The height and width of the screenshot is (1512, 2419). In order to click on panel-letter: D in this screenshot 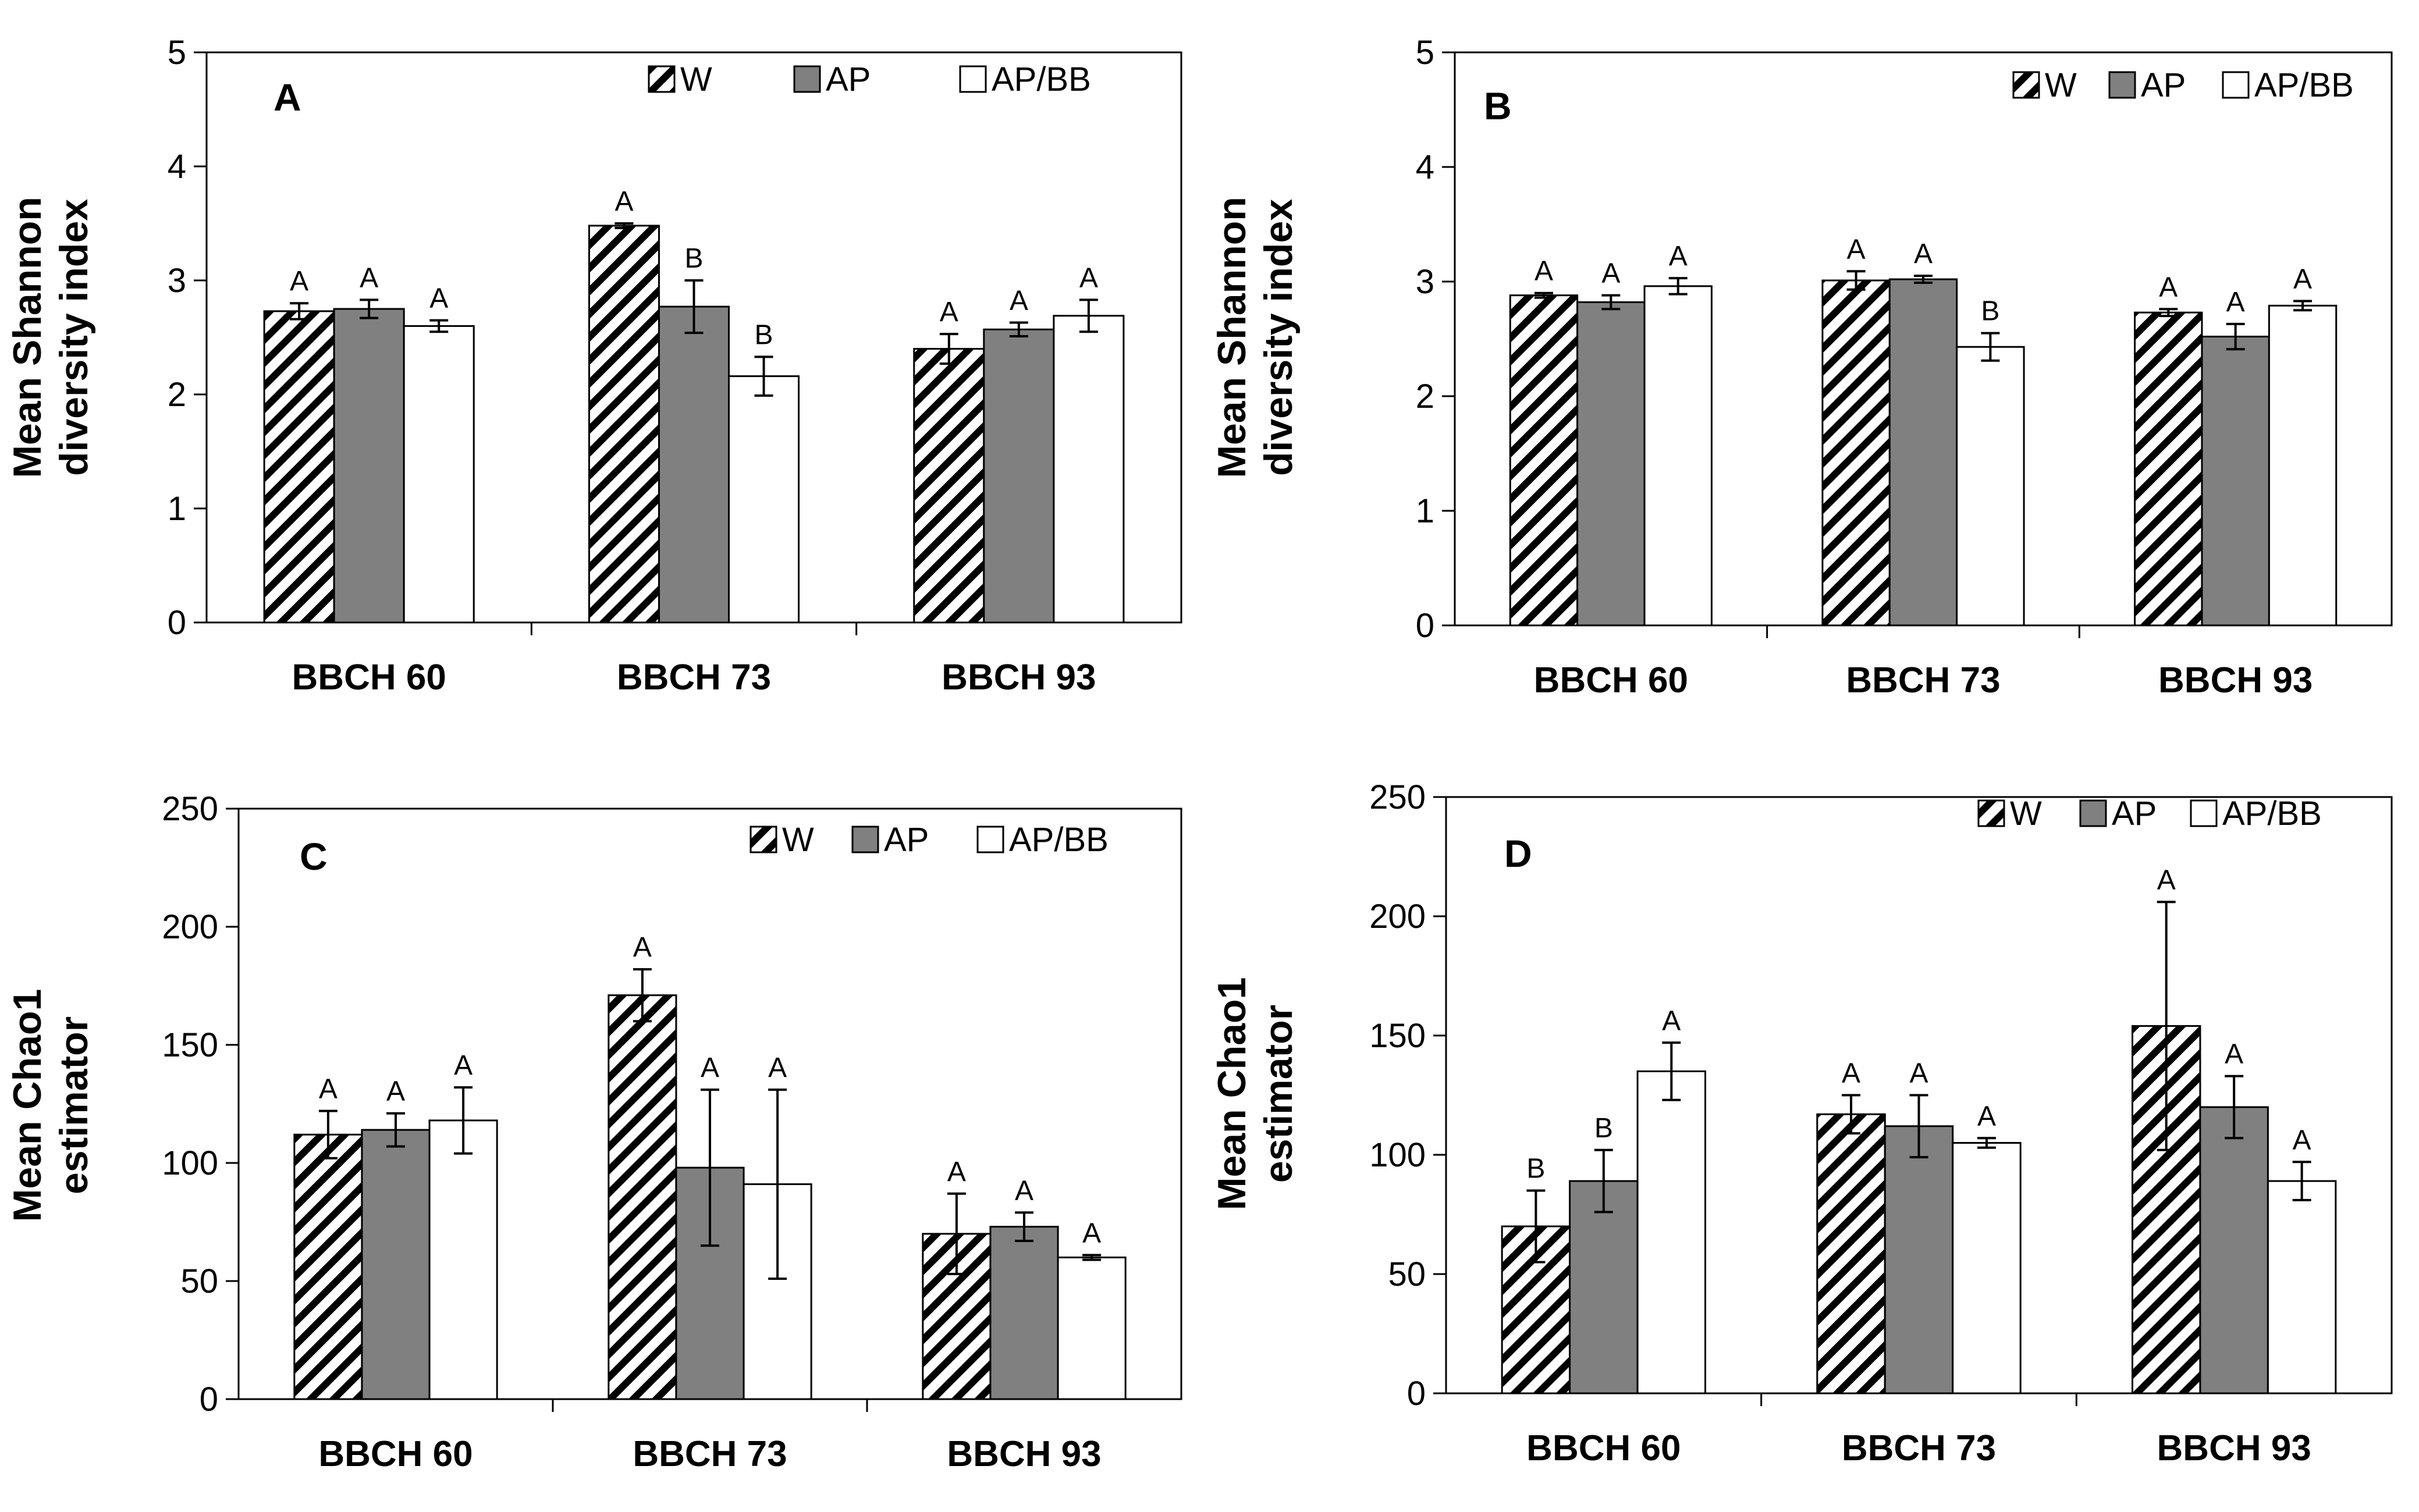, I will do `click(1518, 853)`.